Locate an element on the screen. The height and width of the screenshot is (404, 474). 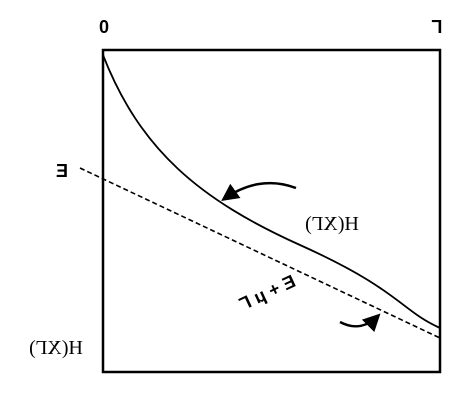
line-label: E + μ Γ is located at coordinates (267, 292).